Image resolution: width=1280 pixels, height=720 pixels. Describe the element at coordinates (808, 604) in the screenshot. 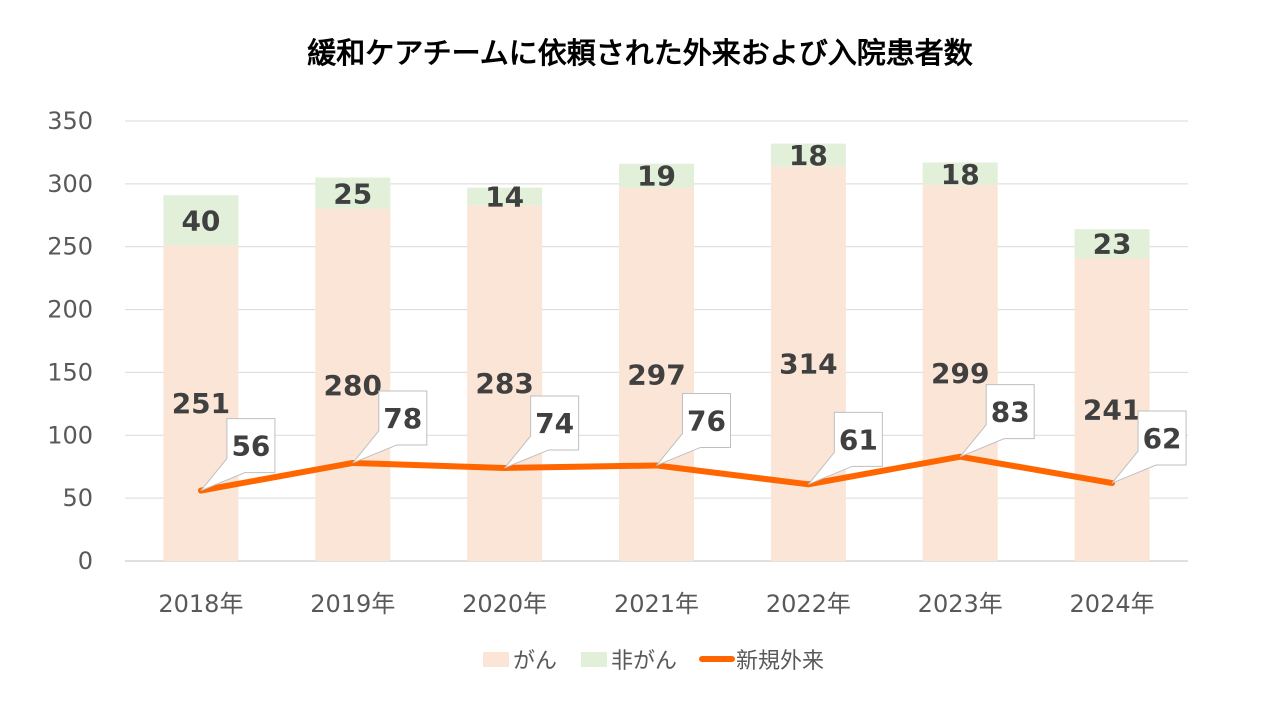

I see `x-tick-label: 2022年` at that location.